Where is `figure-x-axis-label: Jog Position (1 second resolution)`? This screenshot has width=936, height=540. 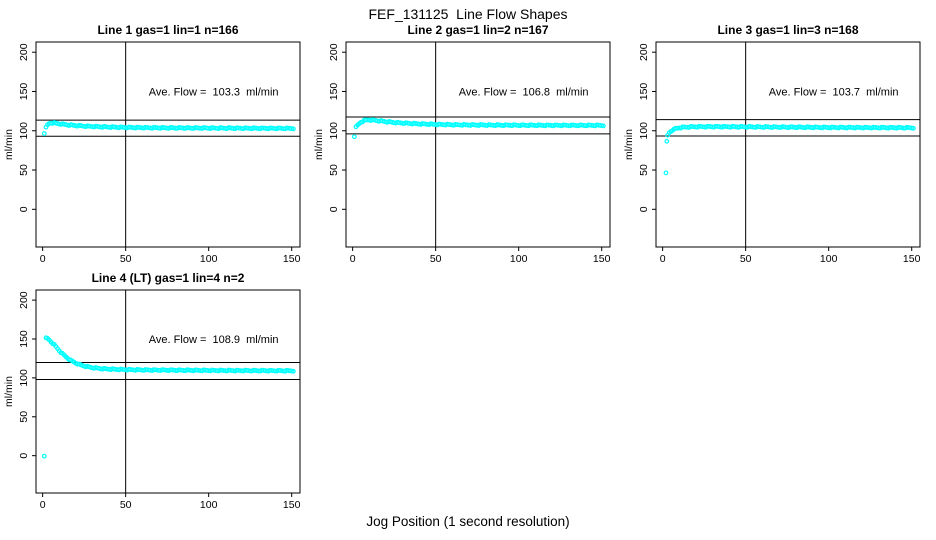 figure-x-axis-label: Jog Position (1 second resolution) is located at coordinates (468, 521).